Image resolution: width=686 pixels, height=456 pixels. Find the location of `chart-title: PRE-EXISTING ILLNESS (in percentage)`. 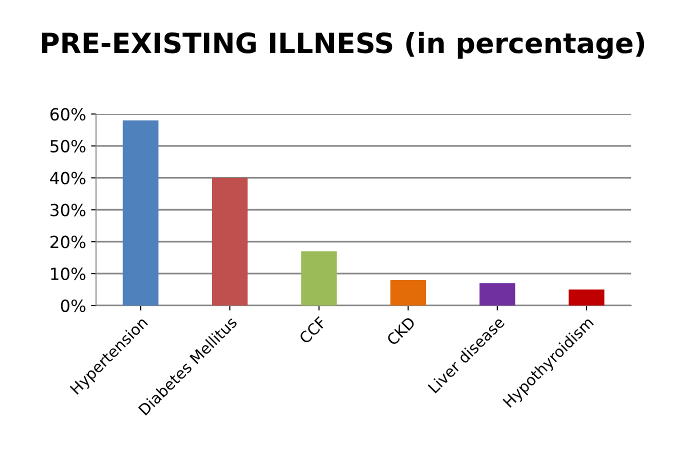

chart-title: PRE-EXISTING ILLNESS (in percentage) is located at coordinates (343, 46).